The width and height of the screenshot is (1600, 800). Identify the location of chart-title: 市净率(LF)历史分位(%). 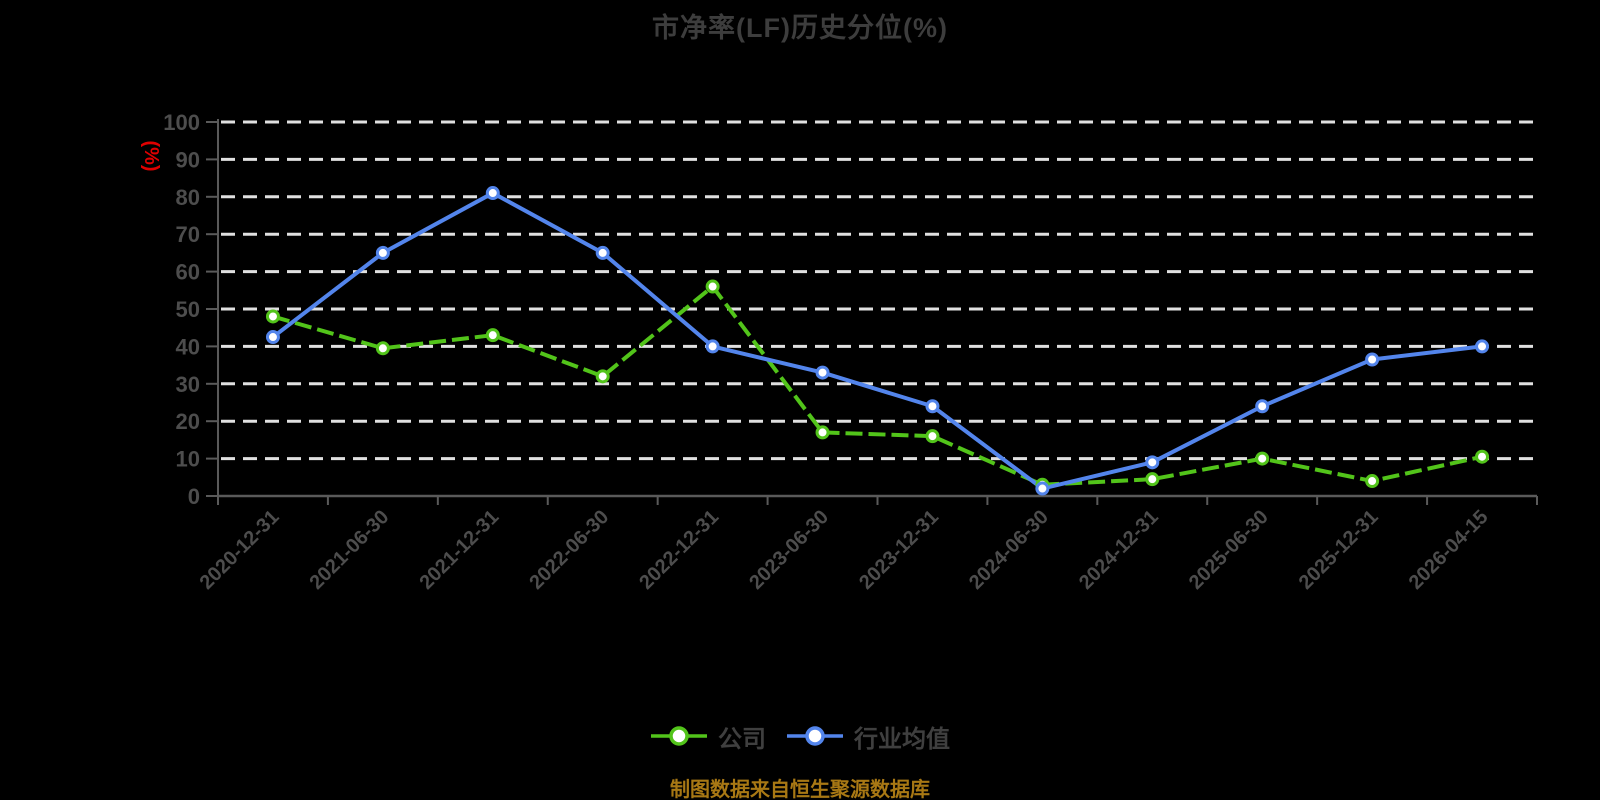
(800, 28).